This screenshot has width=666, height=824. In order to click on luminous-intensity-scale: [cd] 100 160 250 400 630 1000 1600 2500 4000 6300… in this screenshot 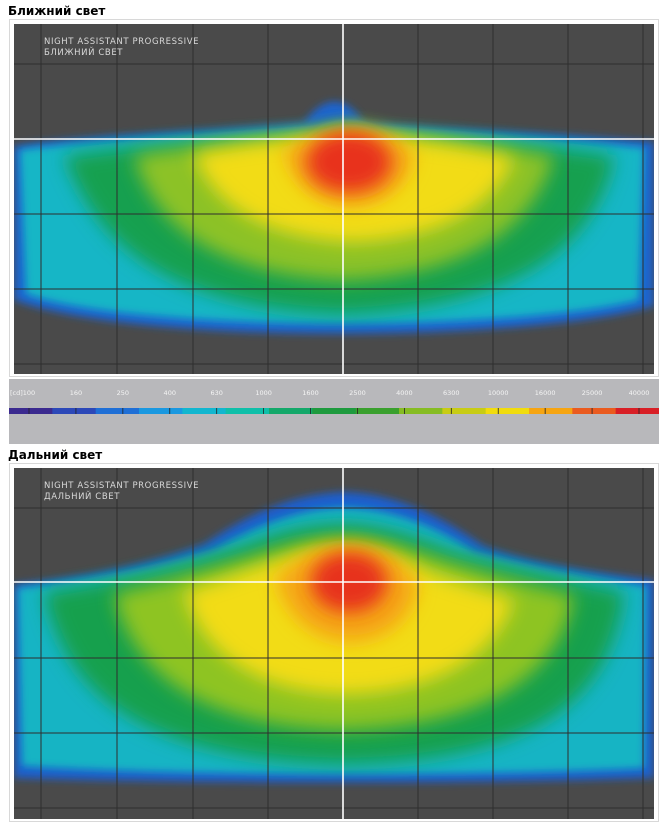, I will do `click(334, 411)`.